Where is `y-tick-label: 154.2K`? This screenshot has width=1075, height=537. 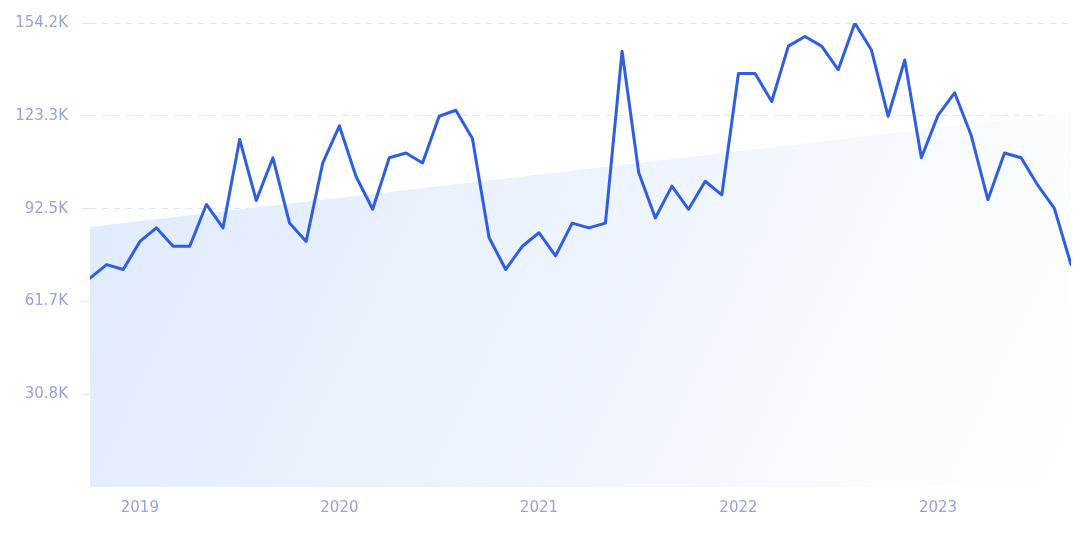 y-tick-label: 154.2K is located at coordinates (42, 21).